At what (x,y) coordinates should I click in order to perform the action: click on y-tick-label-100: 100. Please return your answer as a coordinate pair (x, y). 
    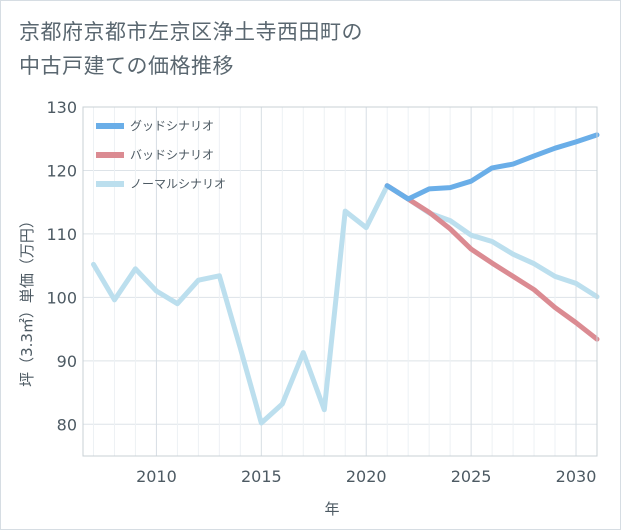
    Looking at the image, I should click on (61, 297).